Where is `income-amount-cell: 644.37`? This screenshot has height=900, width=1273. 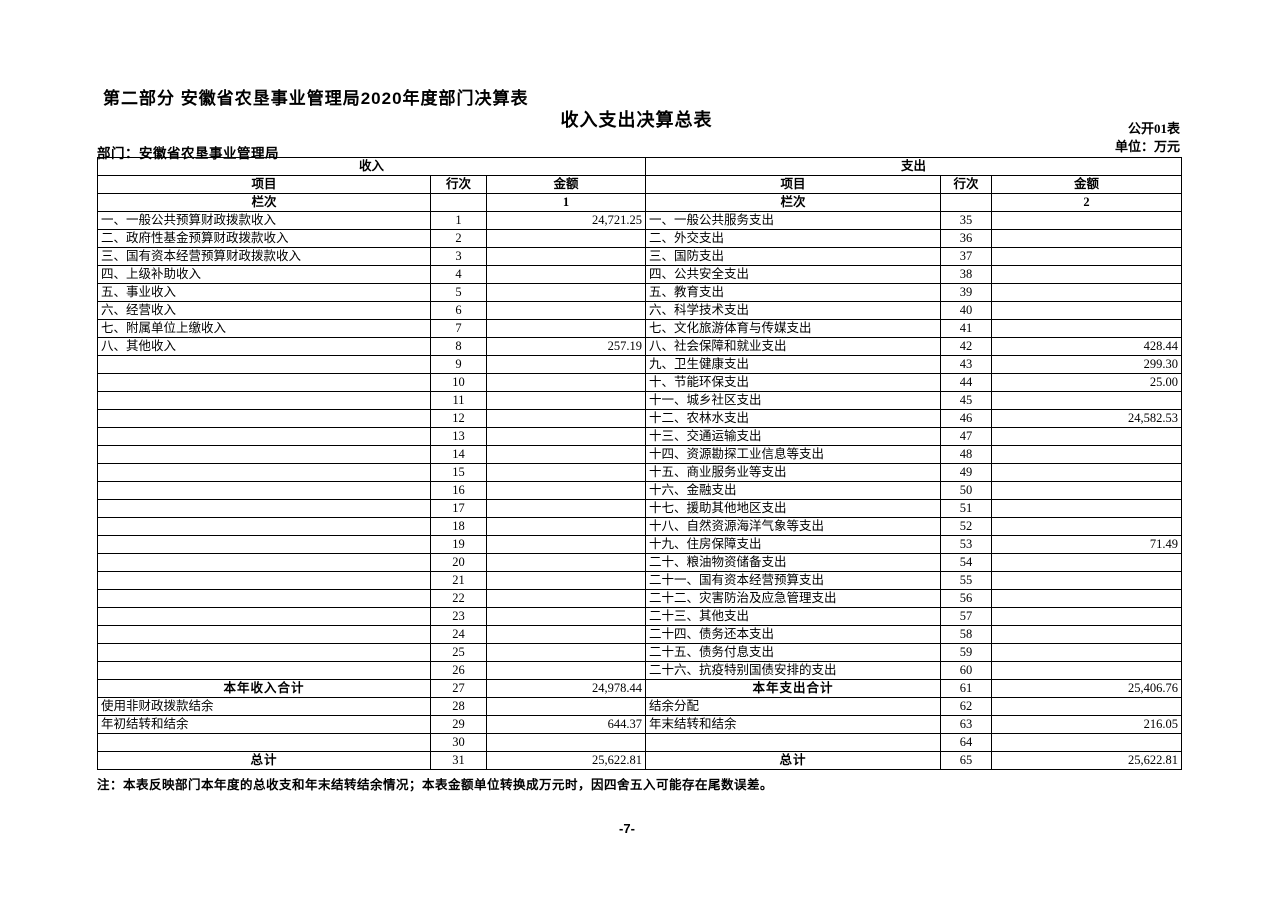 income-amount-cell: 644.37 is located at coordinates (566, 724).